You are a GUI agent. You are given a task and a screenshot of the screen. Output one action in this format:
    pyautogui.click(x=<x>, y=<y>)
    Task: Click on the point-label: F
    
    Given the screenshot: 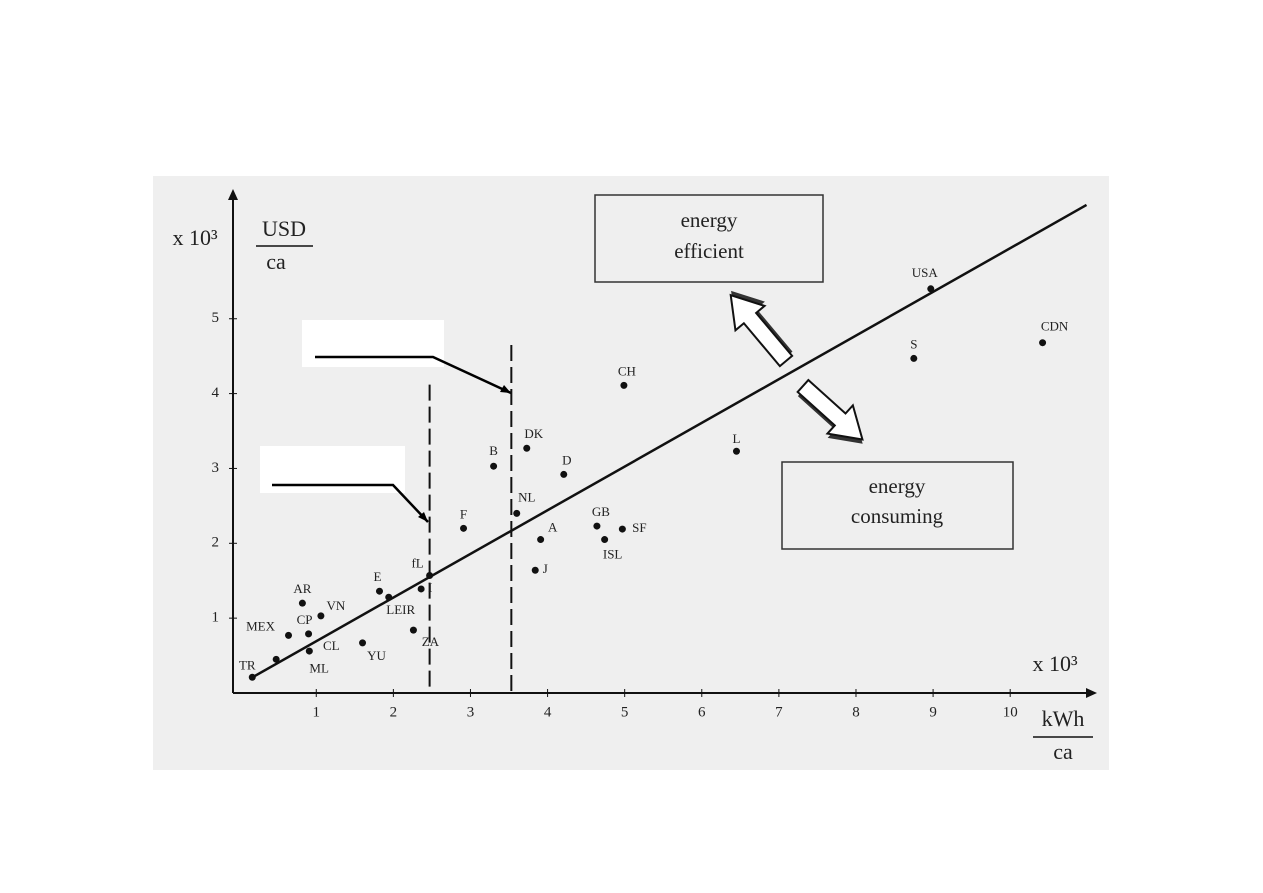 What is the action you would take?
    pyautogui.click(x=463, y=513)
    